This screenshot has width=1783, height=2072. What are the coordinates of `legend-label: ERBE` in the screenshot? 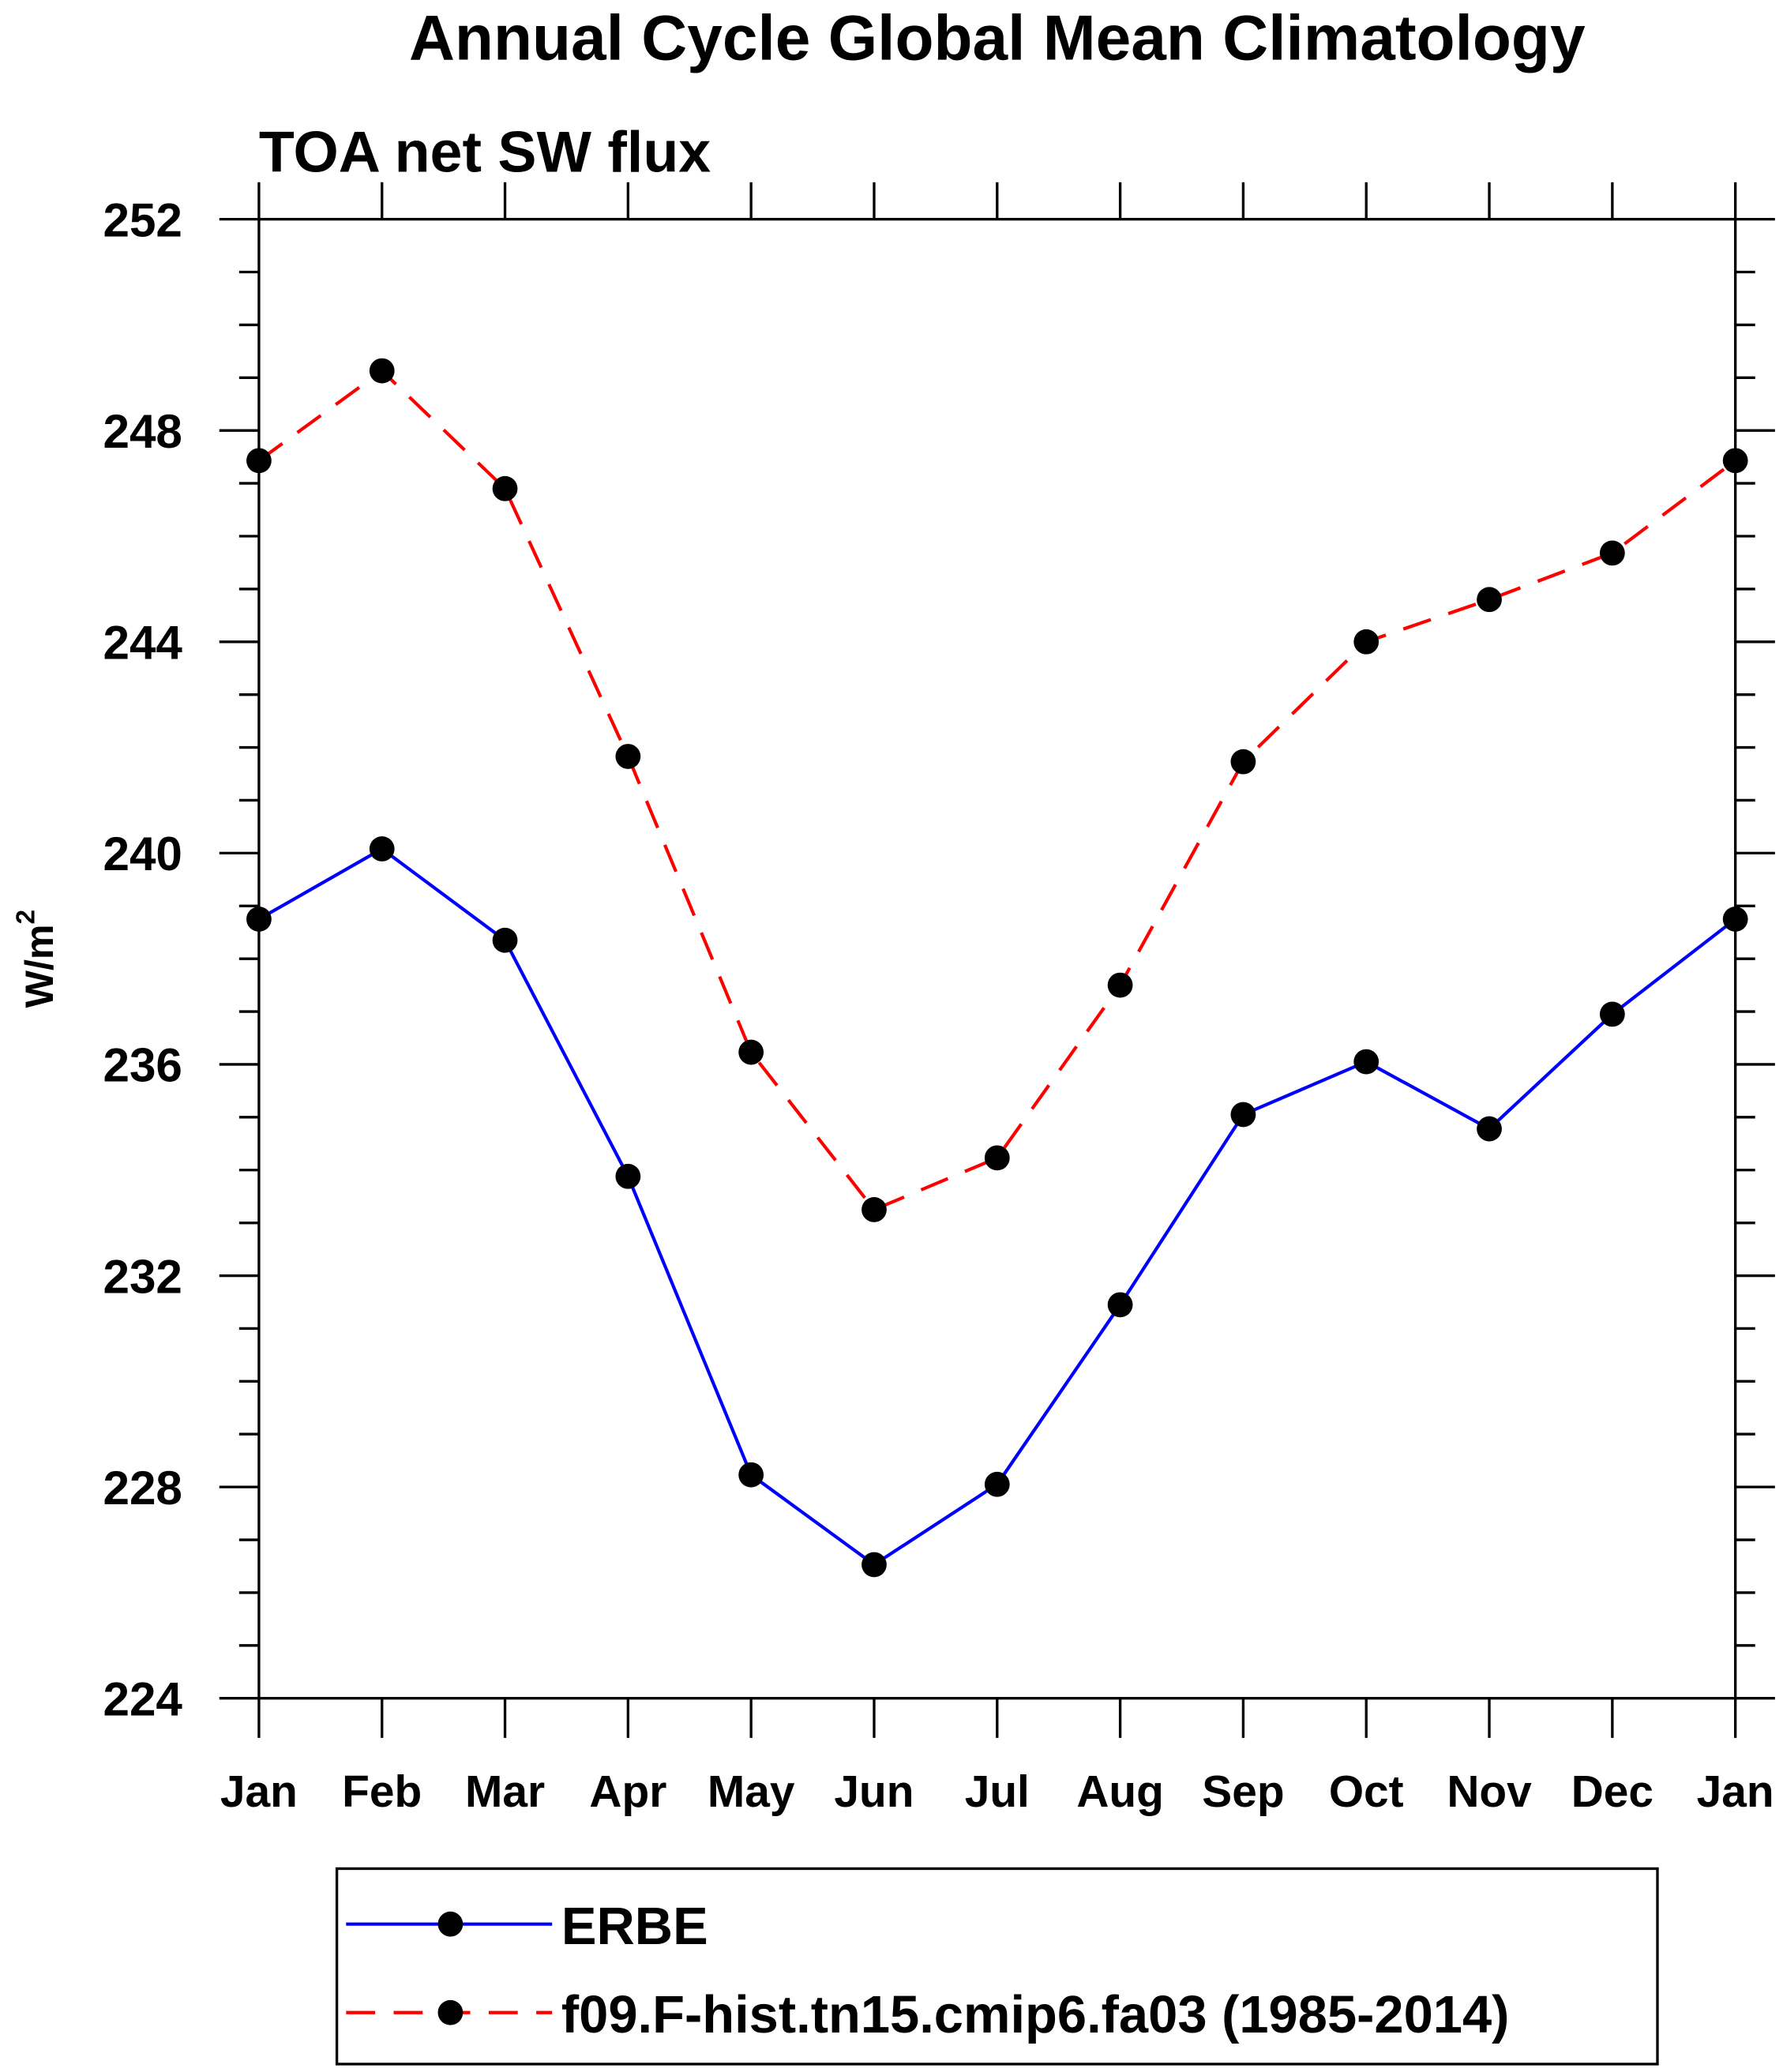 It's located at (634, 1926).